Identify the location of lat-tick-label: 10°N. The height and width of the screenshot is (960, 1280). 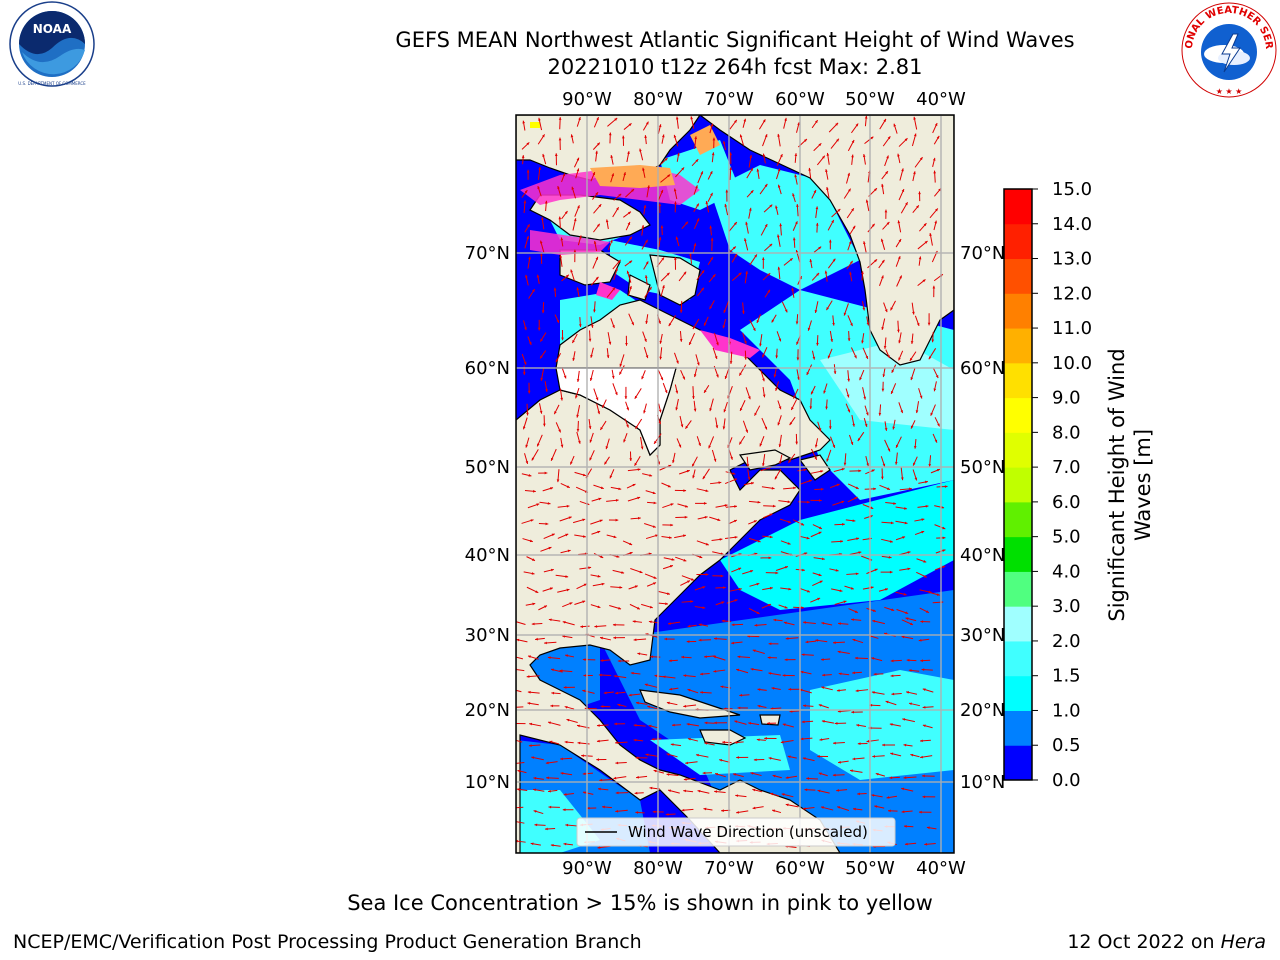
(487, 782).